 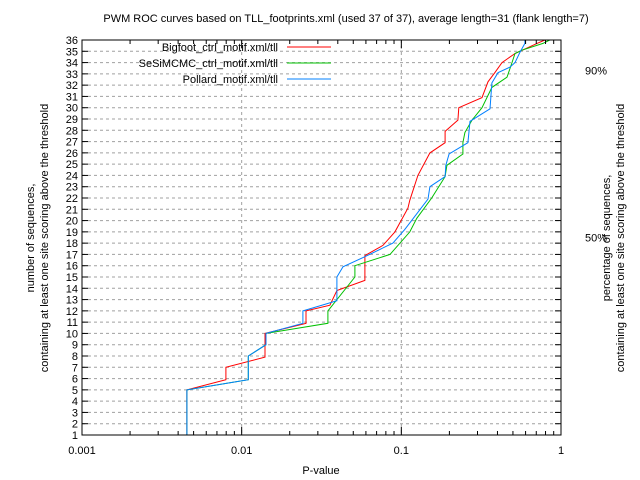 I want to click on legend-label-0: Bigfoot_ctrl_motif.xml/tll, so click(x=220, y=48).